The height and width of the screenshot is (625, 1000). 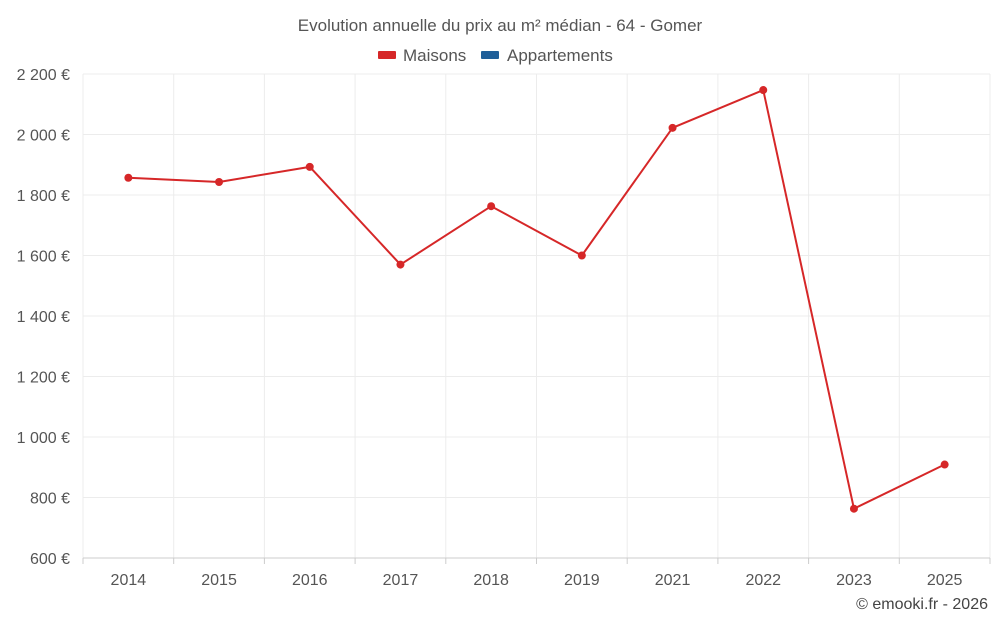 What do you see at coordinates (853, 508) in the screenshot?
I see `data-point-maisons-2023` at bounding box center [853, 508].